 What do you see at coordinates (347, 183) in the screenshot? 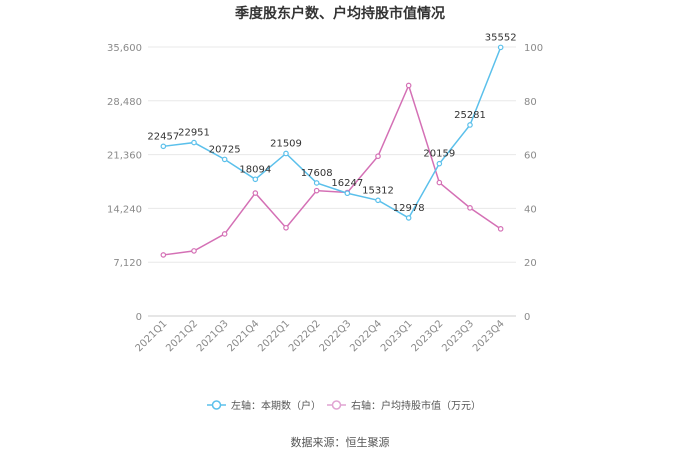
I see `data-label-shareholder-count: 16247` at bounding box center [347, 183].